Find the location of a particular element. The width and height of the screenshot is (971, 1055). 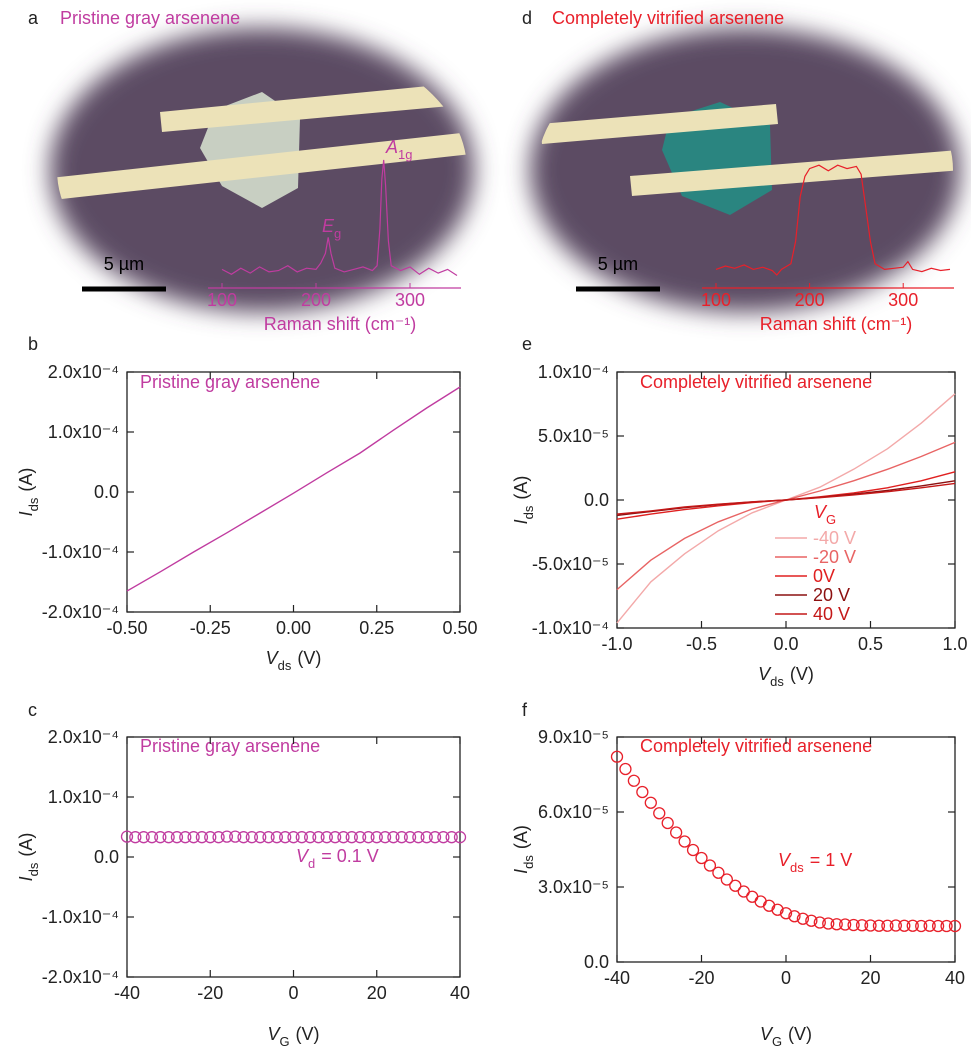

y-tick-label: -2.0x10⁻⁴ is located at coordinates (80, 977).